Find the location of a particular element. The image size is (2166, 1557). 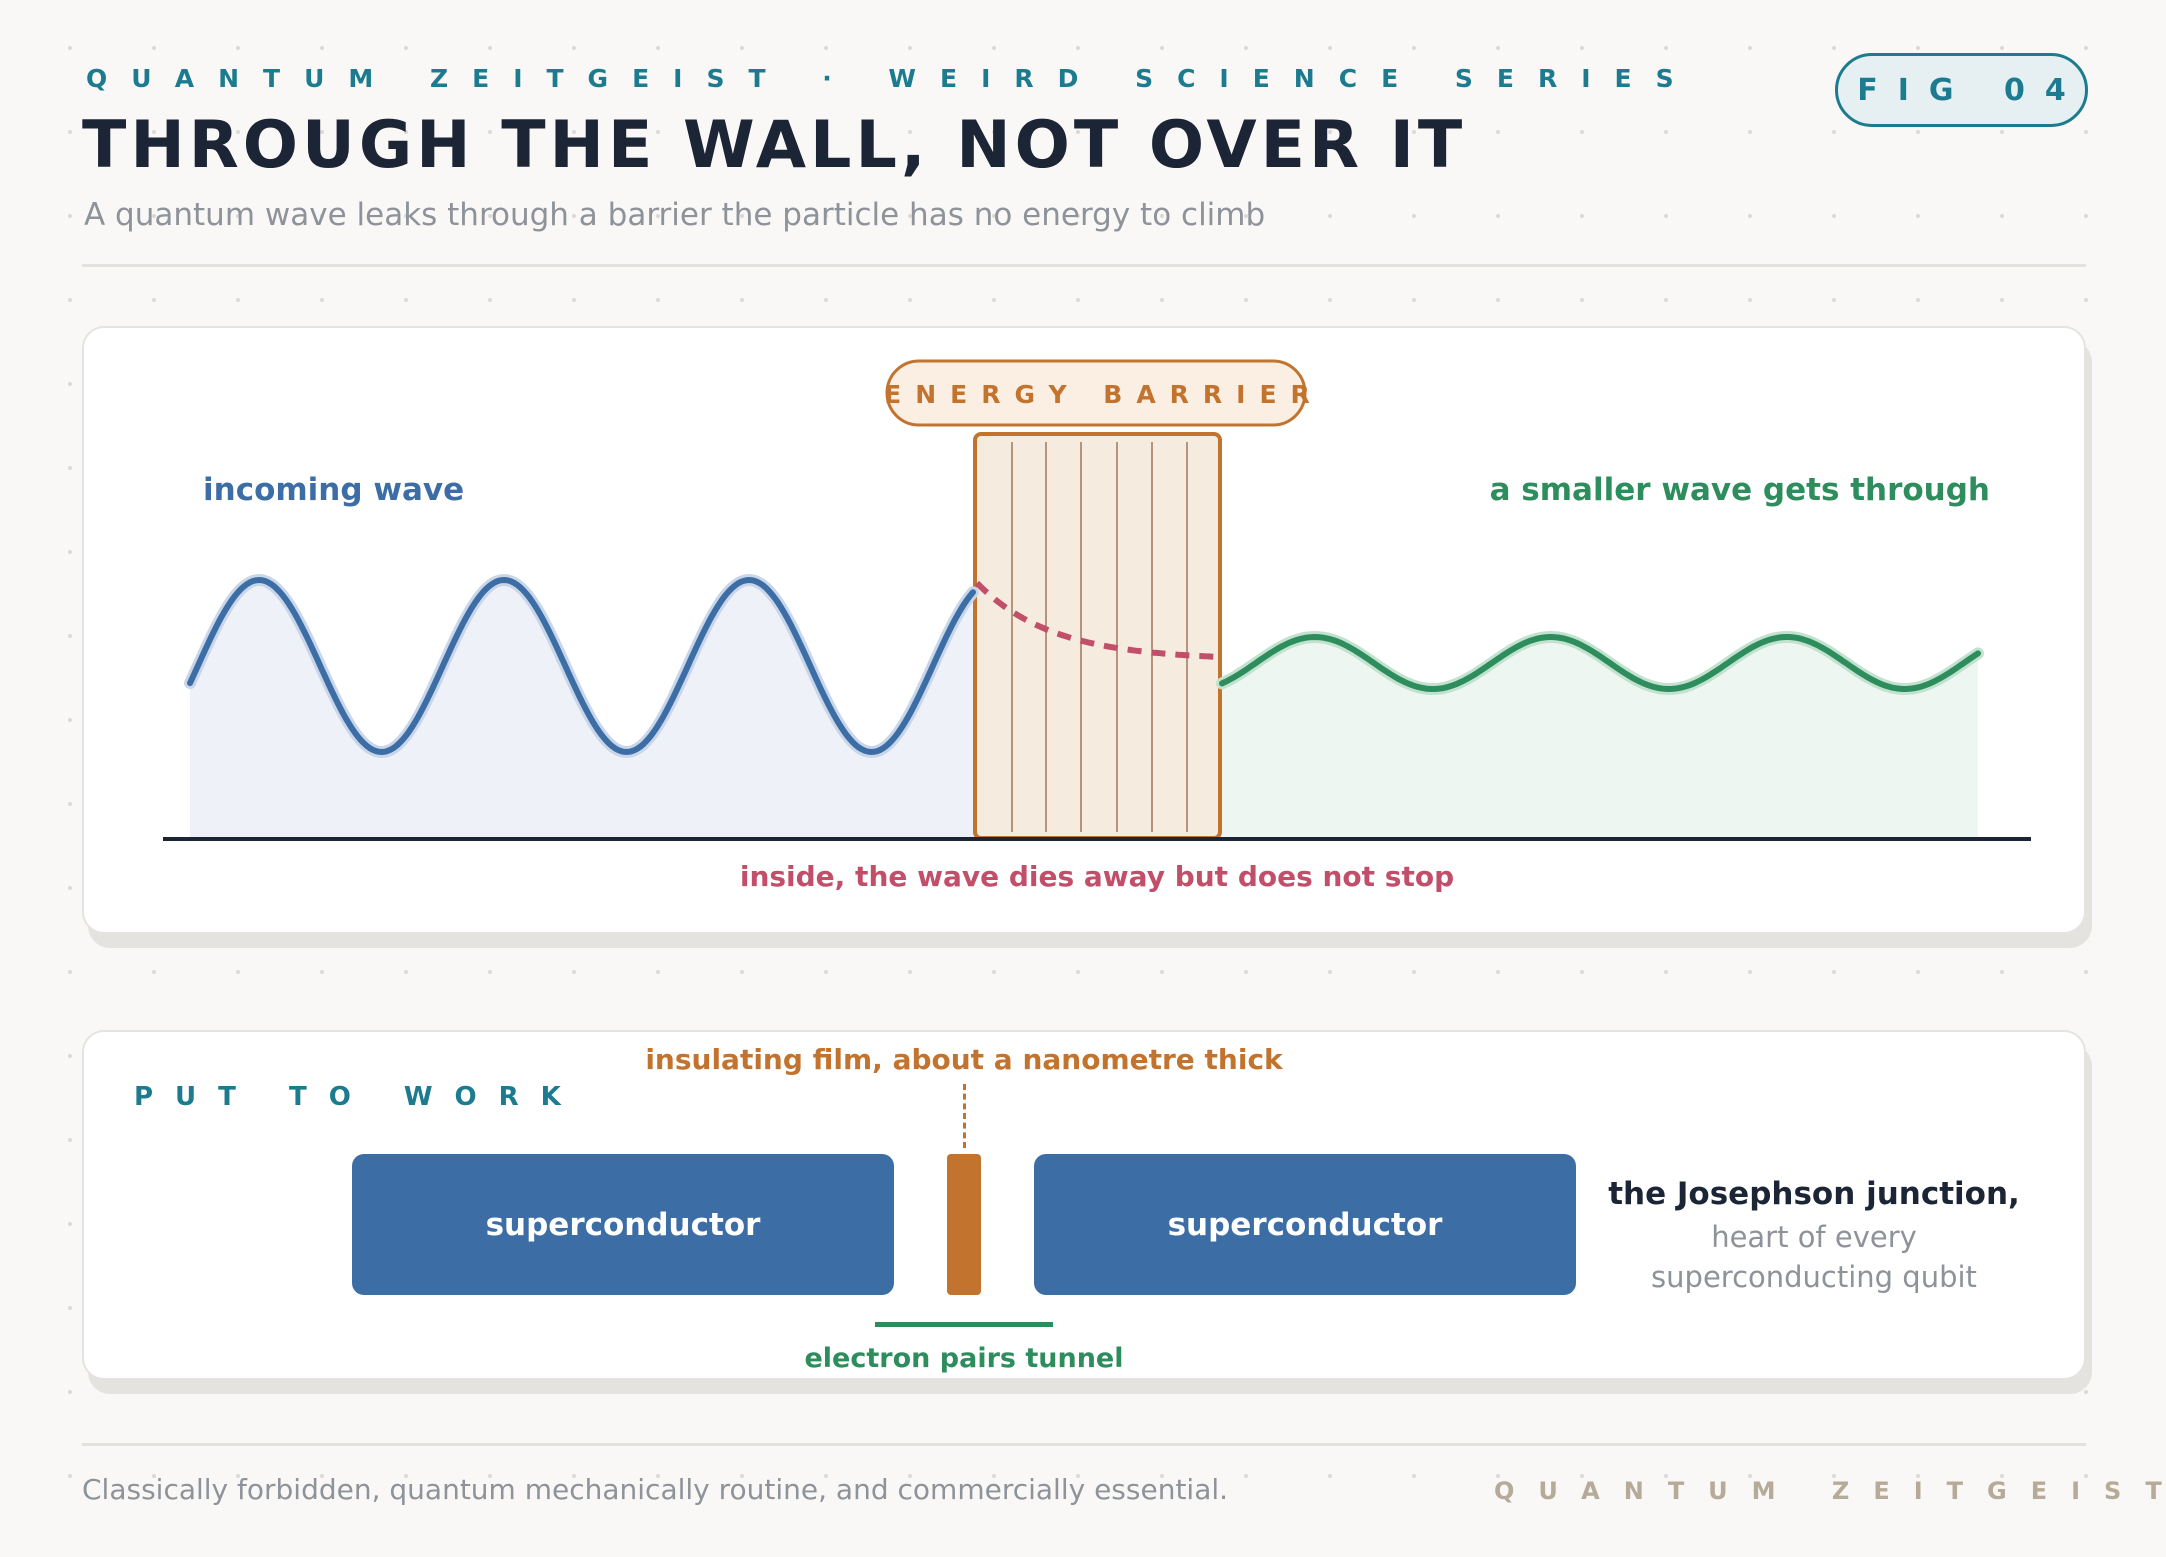

incoming-wave-label: incoming wave is located at coordinates (333, 490).